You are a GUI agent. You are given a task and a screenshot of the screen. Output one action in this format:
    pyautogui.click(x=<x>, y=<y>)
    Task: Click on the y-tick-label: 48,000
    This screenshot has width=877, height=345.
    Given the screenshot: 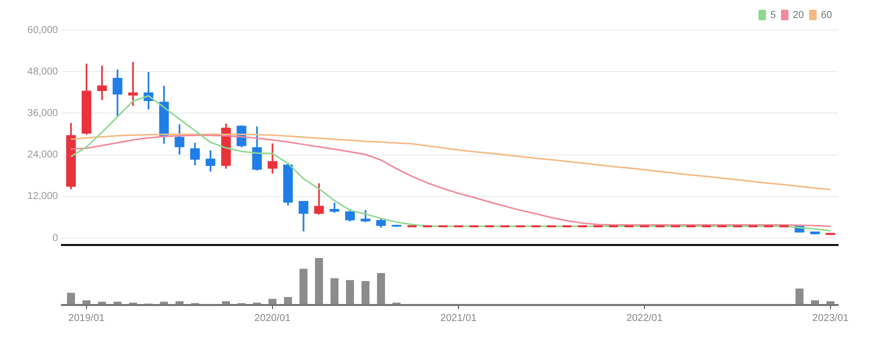 What is the action you would take?
    pyautogui.click(x=42, y=72)
    